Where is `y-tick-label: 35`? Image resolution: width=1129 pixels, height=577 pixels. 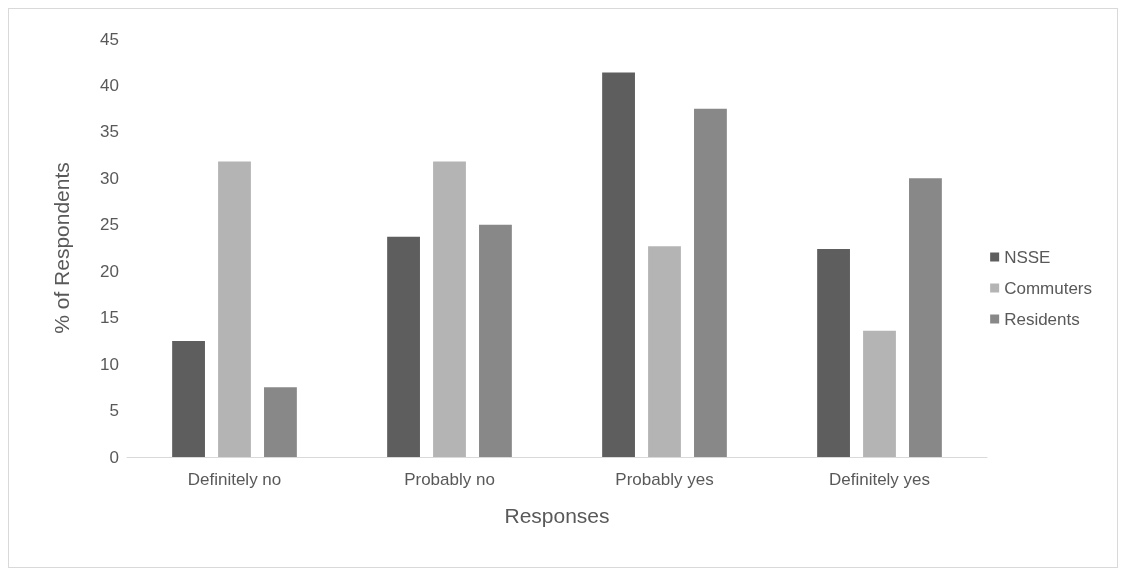 y-tick-label: 35 is located at coordinates (109, 132).